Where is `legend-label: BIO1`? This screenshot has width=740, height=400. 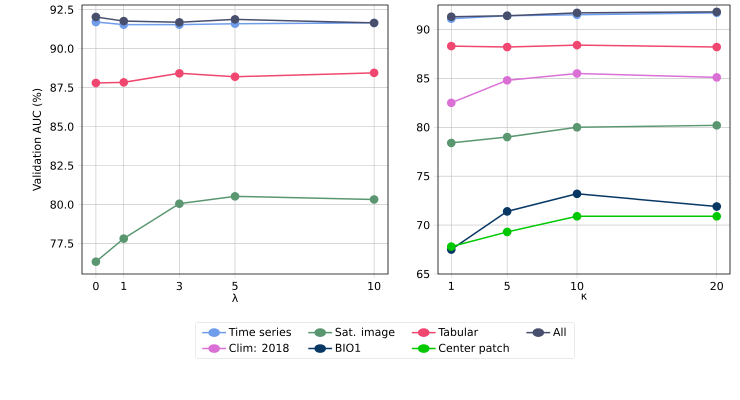
legend-label: BIO1 is located at coordinates (348, 348).